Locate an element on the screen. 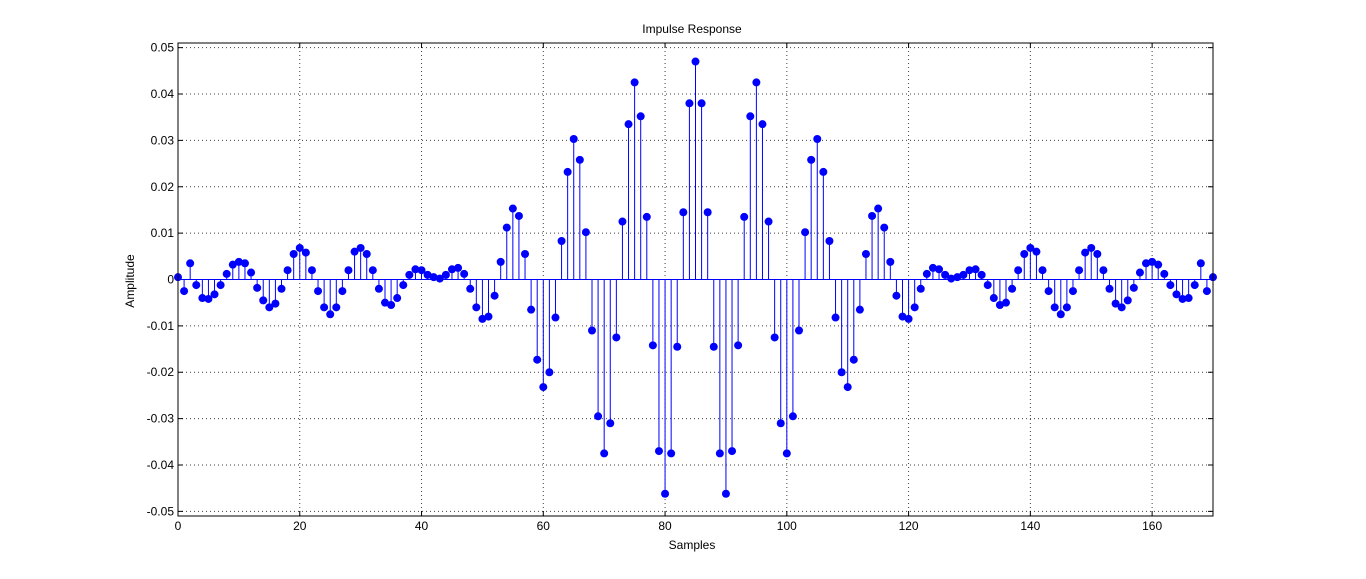 The width and height of the screenshot is (1366, 579). x-tick-label: 0 is located at coordinates (178, 526).